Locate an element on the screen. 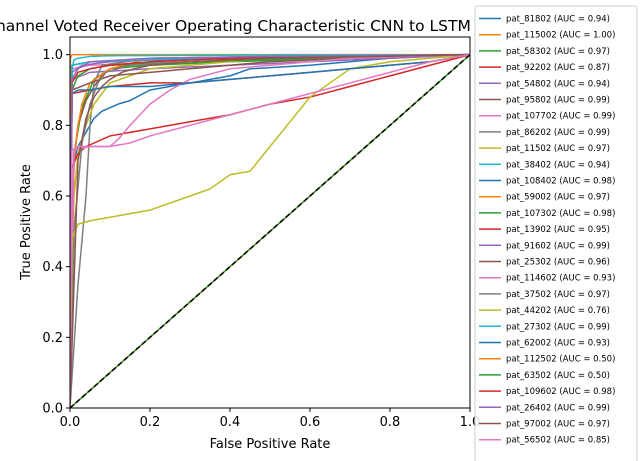 Image resolution: width=643 pixels, height=461 pixels. x-axis: 0.0 0.2 0.4 0.6 0.8 1.0 is located at coordinates (270, 419).